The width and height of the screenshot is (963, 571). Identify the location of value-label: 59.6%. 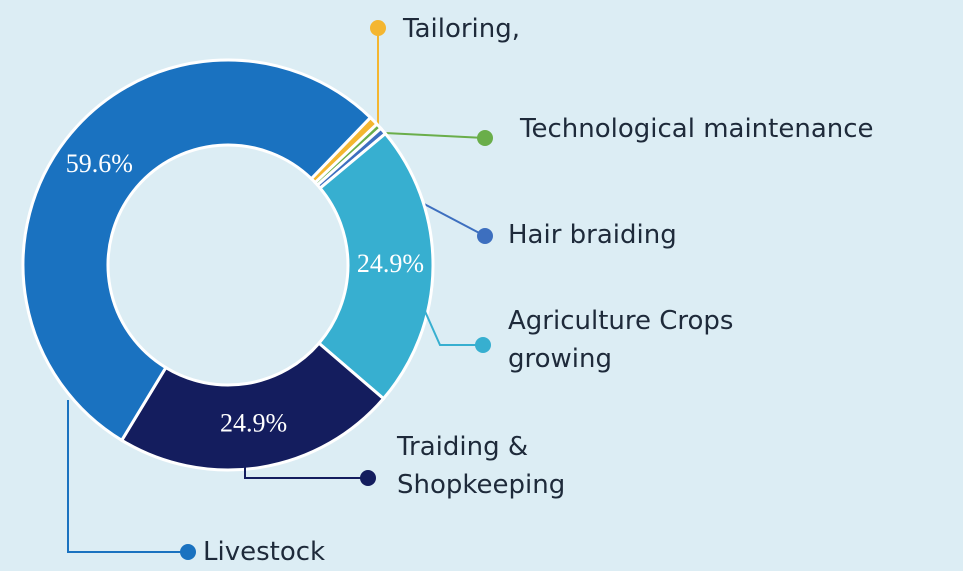
(99, 163).